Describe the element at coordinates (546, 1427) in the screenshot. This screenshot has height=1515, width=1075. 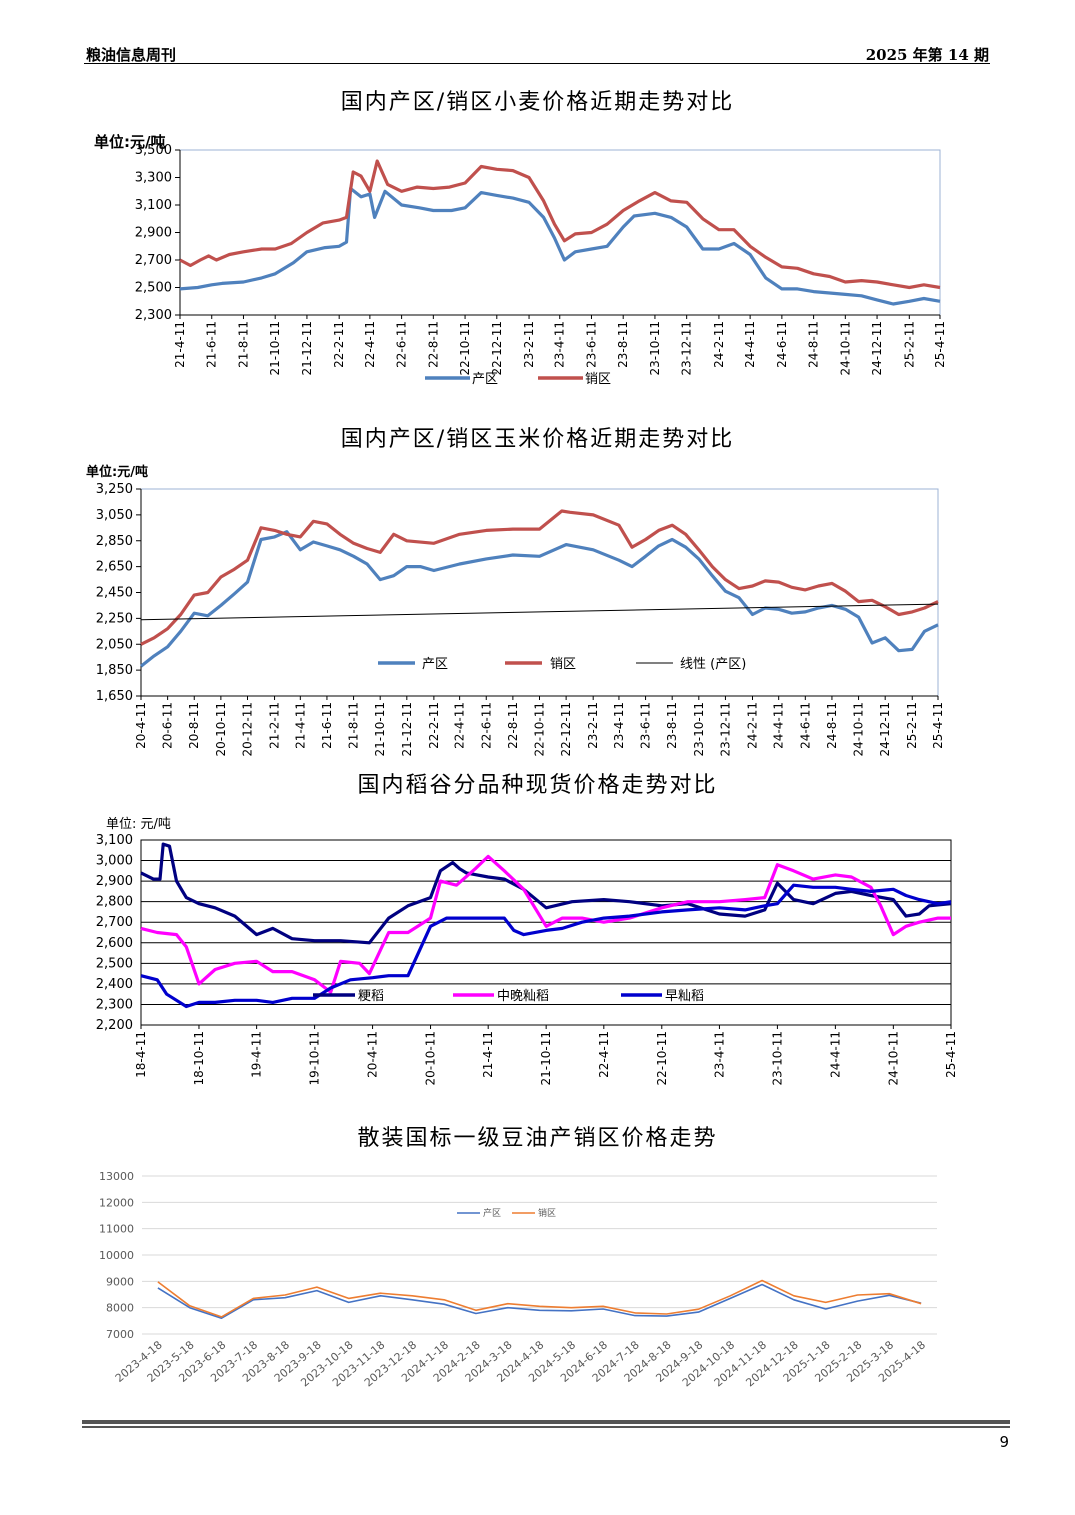
I see `footer-rule-thin` at that location.